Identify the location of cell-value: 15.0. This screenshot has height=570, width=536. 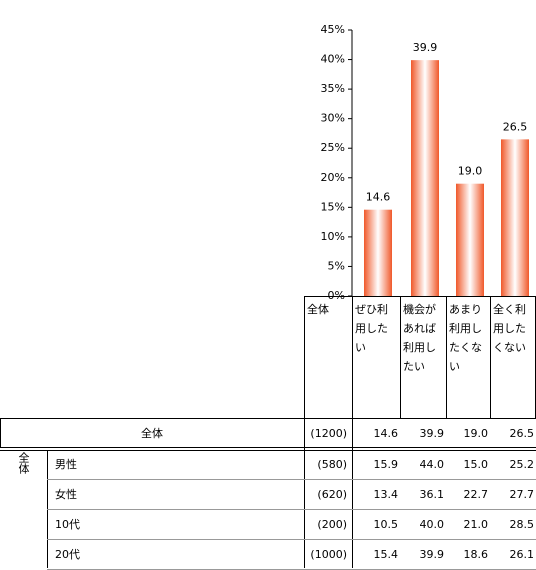
(476, 464).